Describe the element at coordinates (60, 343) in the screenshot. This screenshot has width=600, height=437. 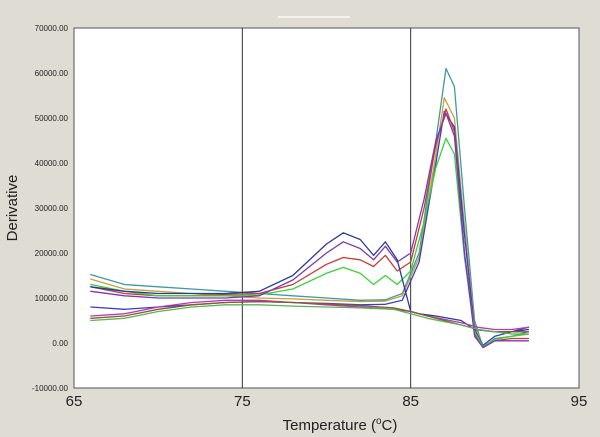
I see `y-tick-label: 0.00` at that location.